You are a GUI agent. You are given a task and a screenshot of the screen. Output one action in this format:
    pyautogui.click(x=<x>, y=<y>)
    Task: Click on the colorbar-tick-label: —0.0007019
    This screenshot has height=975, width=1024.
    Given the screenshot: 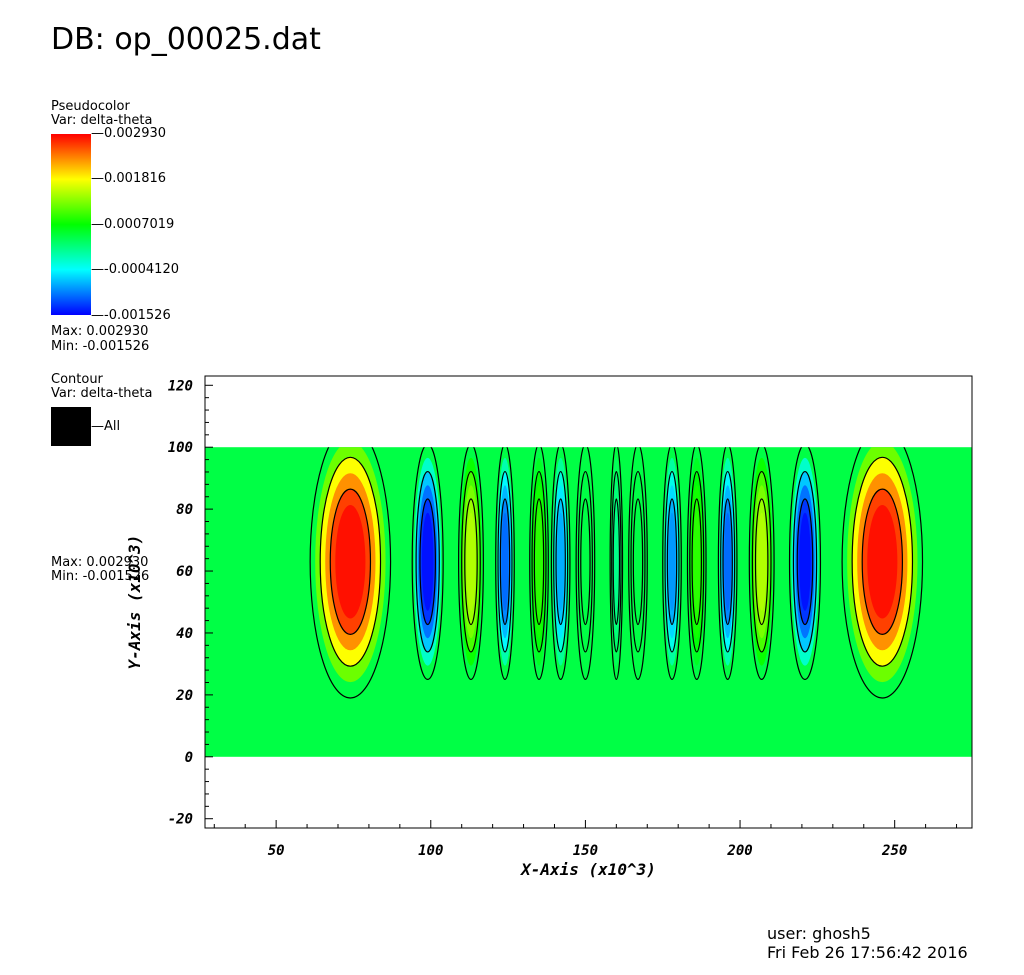 What is the action you would take?
    pyautogui.click(x=133, y=224)
    